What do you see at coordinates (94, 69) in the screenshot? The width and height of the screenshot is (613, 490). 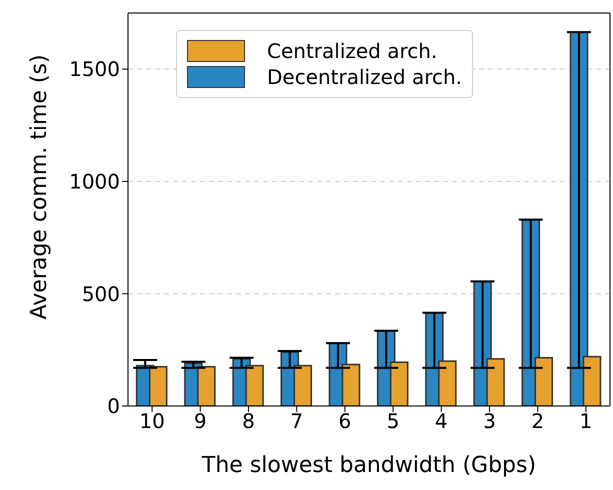 I see `y-tick-label: 1500` at bounding box center [94, 69].